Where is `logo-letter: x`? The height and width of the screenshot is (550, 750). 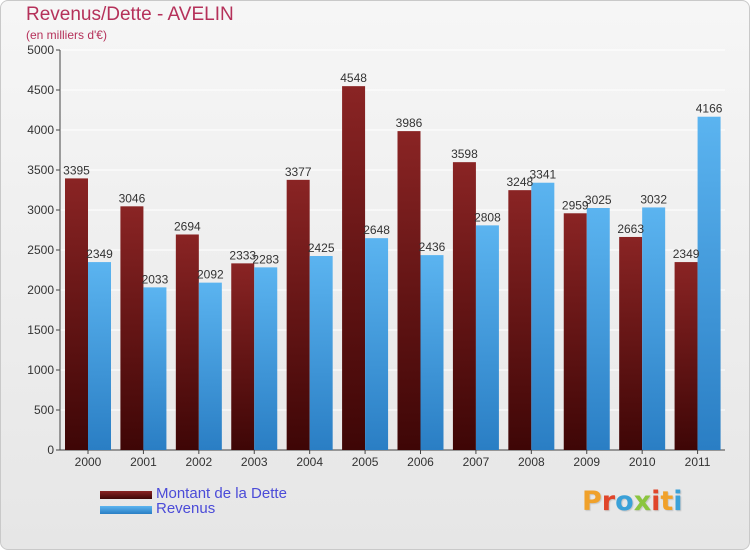
logo-letter: x is located at coordinates (642, 501).